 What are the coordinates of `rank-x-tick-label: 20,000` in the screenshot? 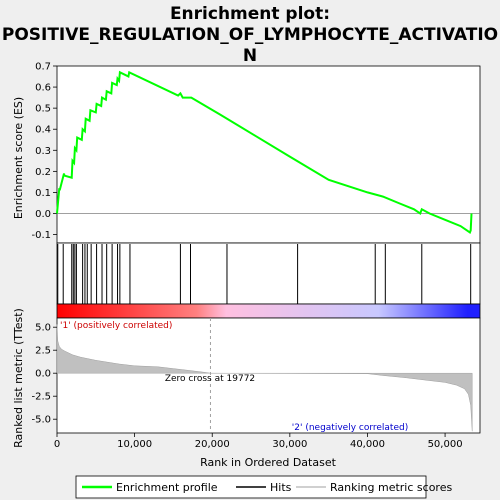 It's located at (212, 444).